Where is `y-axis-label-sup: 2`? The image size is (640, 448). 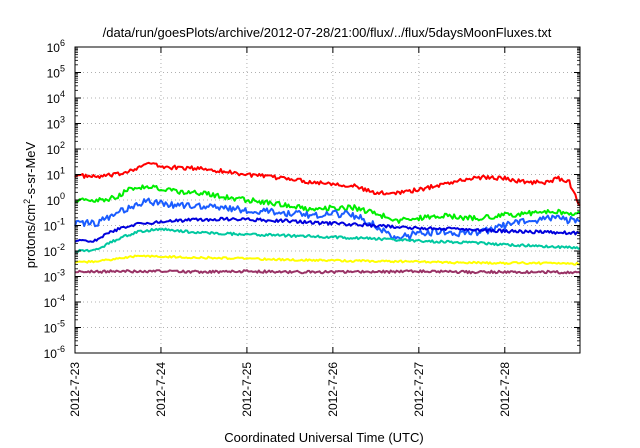 y-axis-label-sup: 2 is located at coordinates (27, 201).